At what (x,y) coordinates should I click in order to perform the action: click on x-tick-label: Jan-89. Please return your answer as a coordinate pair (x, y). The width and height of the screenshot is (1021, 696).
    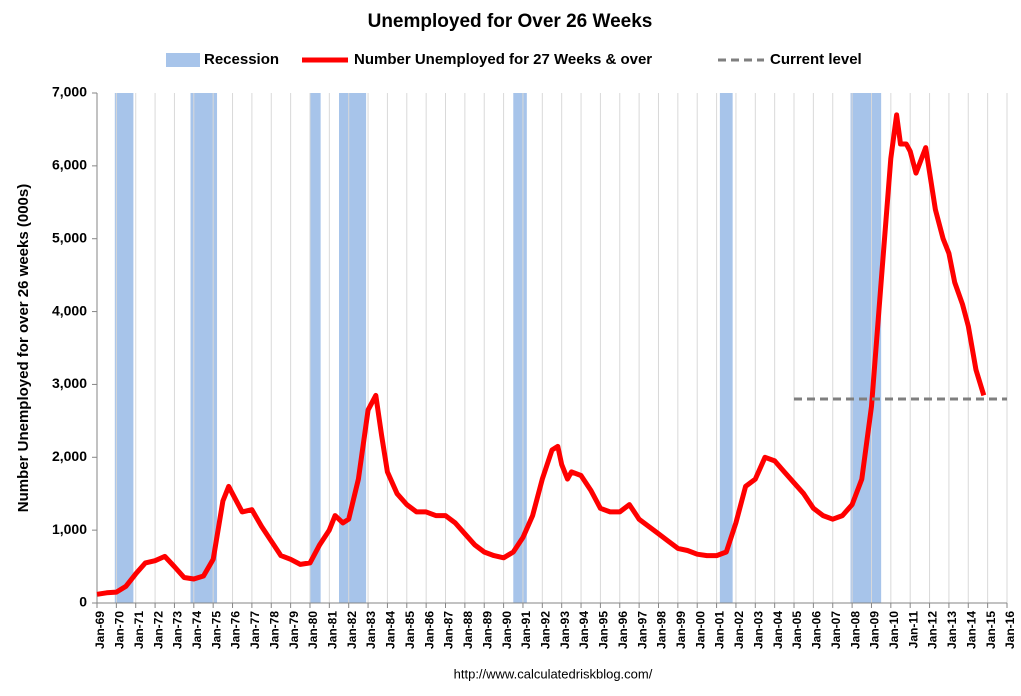
    Looking at the image, I should click on (487, 630).